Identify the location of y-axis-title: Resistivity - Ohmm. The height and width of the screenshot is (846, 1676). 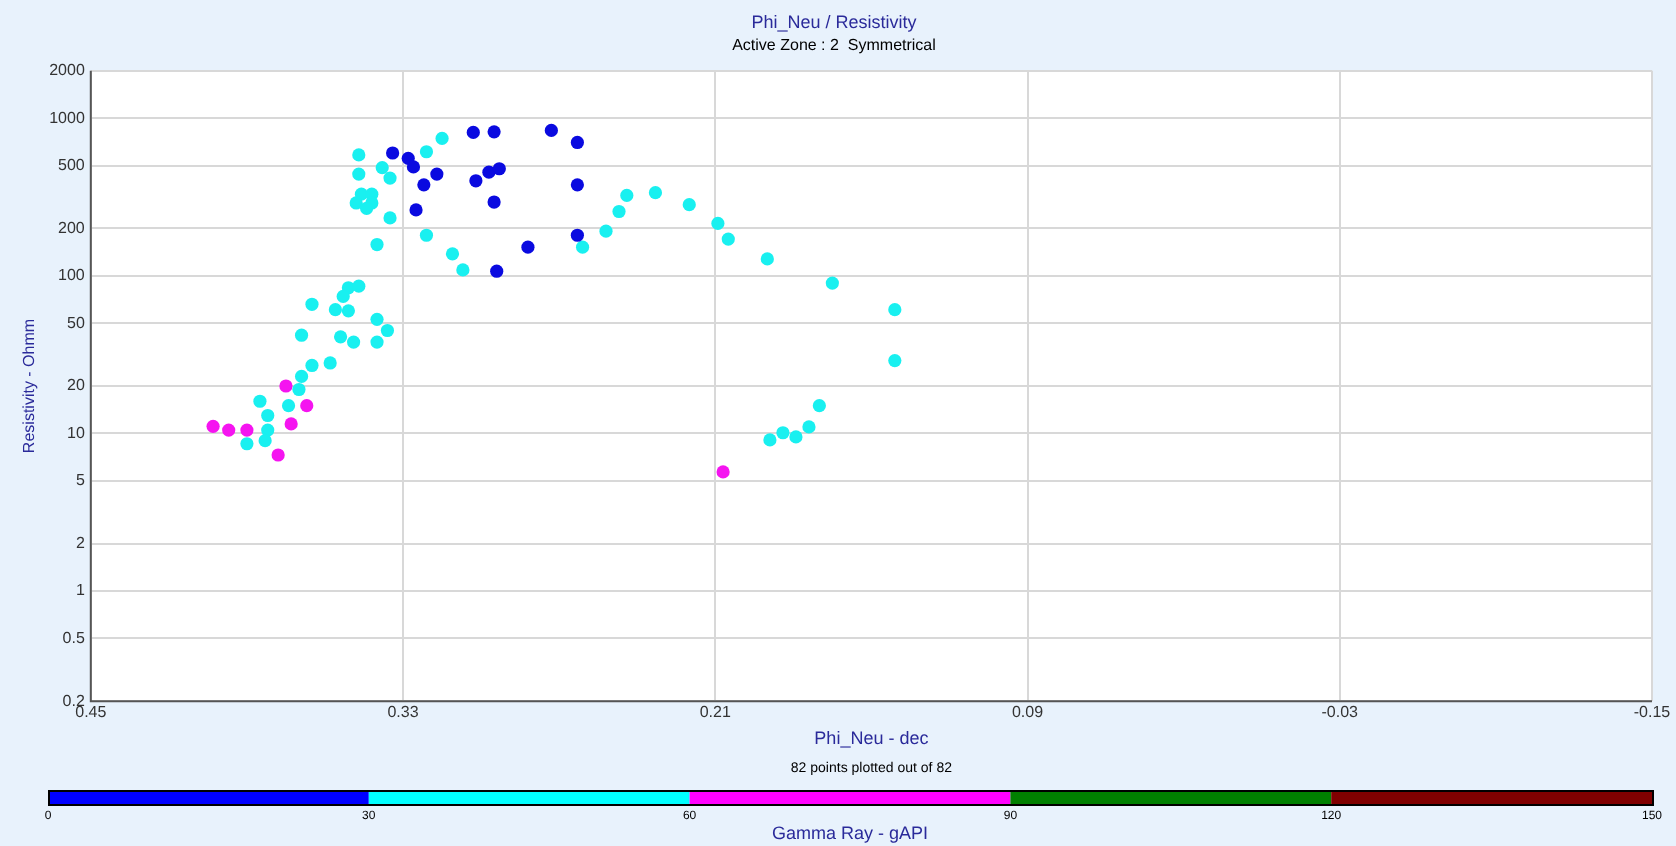
(29, 386).